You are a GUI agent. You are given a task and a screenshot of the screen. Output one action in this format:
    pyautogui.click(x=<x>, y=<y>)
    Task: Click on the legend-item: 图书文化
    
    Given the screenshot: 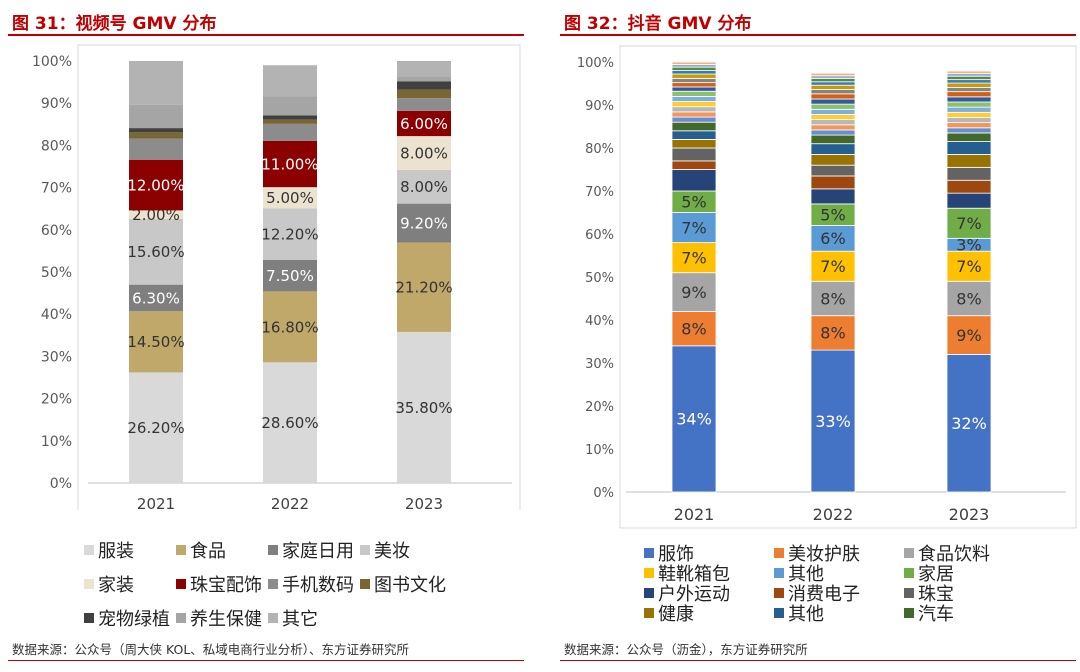 What is the action you would take?
    pyautogui.click(x=403, y=584)
    